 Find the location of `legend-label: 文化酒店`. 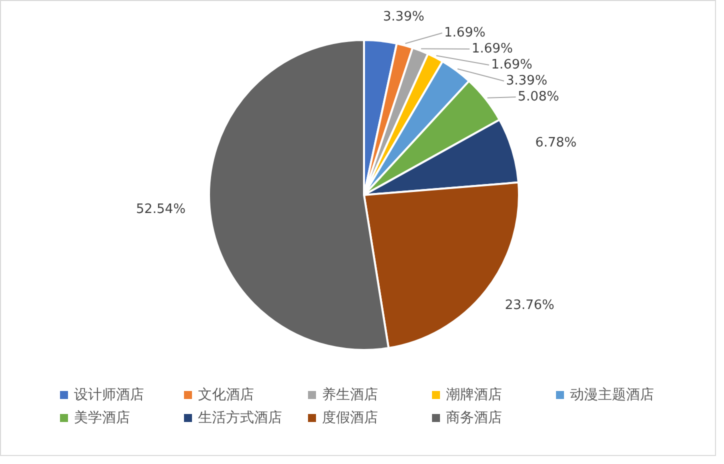

legend-label: 文化酒店 is located at coordinates (226, 394).